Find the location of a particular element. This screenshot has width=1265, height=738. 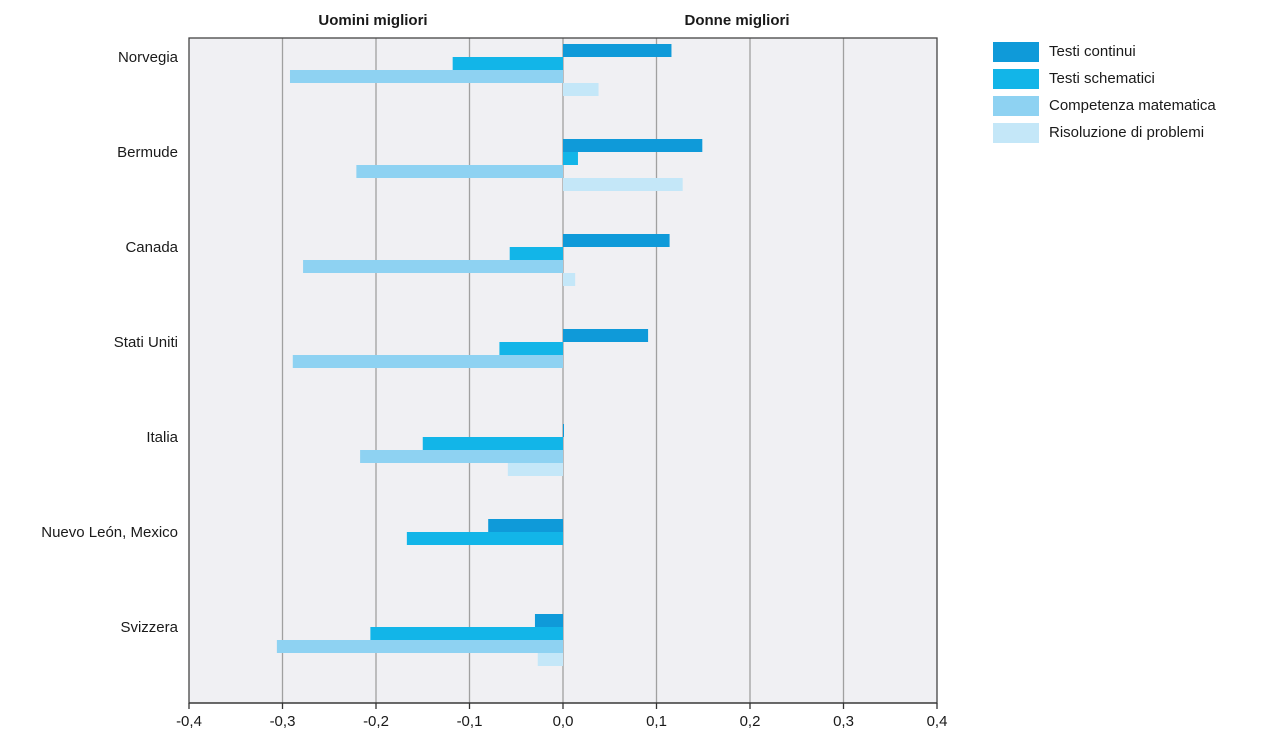

x-tick-label: -0,2 is located at coordinates (376, 721).